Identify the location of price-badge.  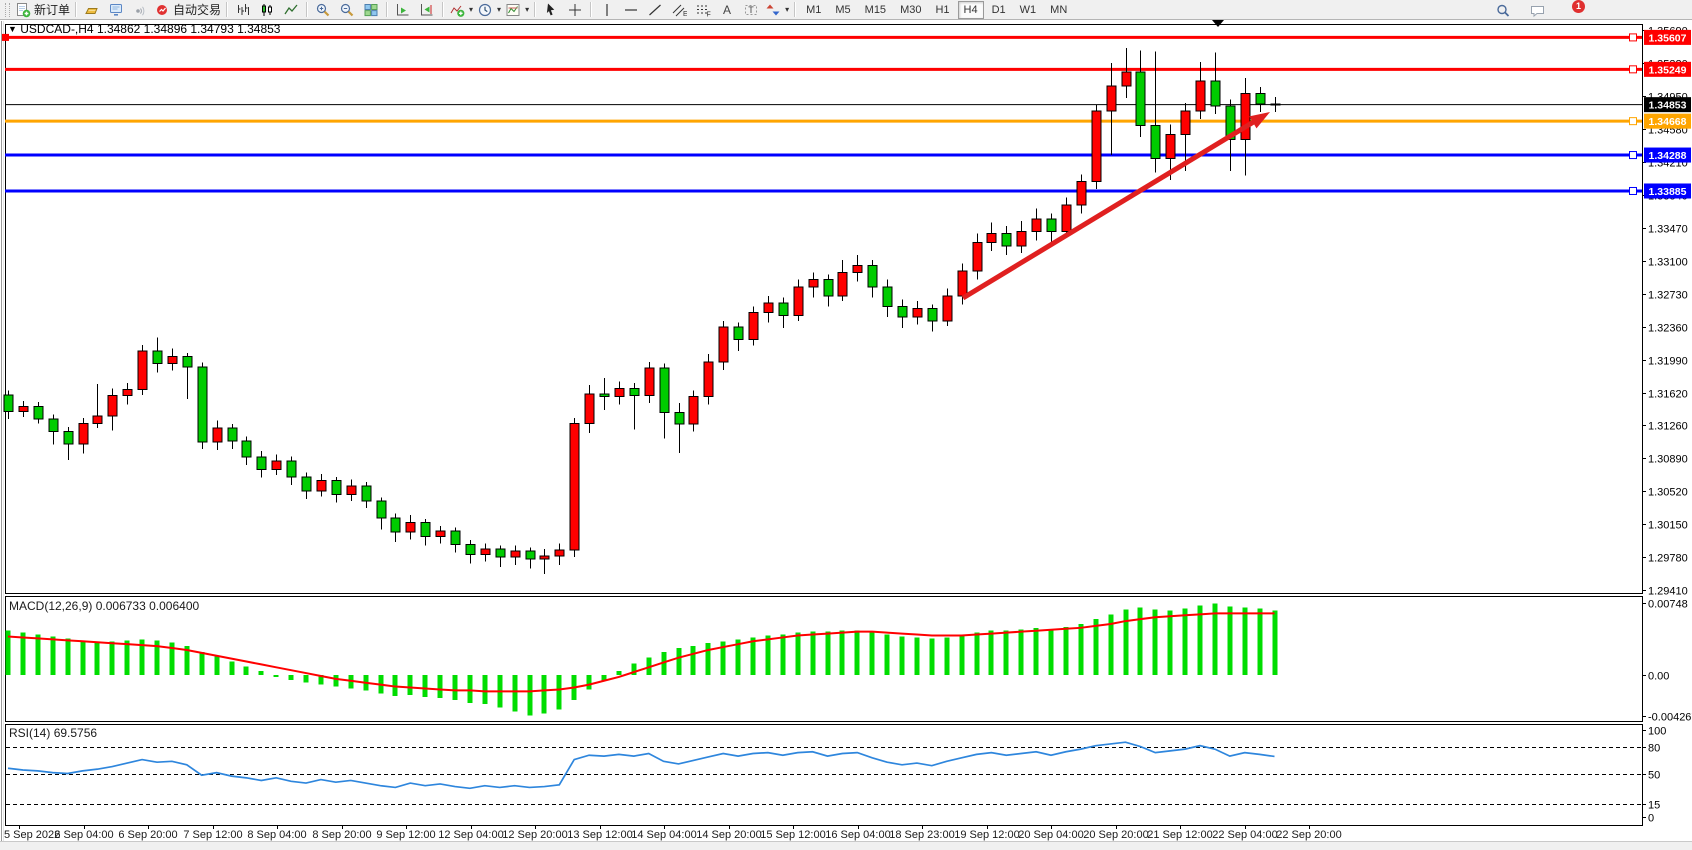
(1667, 155).